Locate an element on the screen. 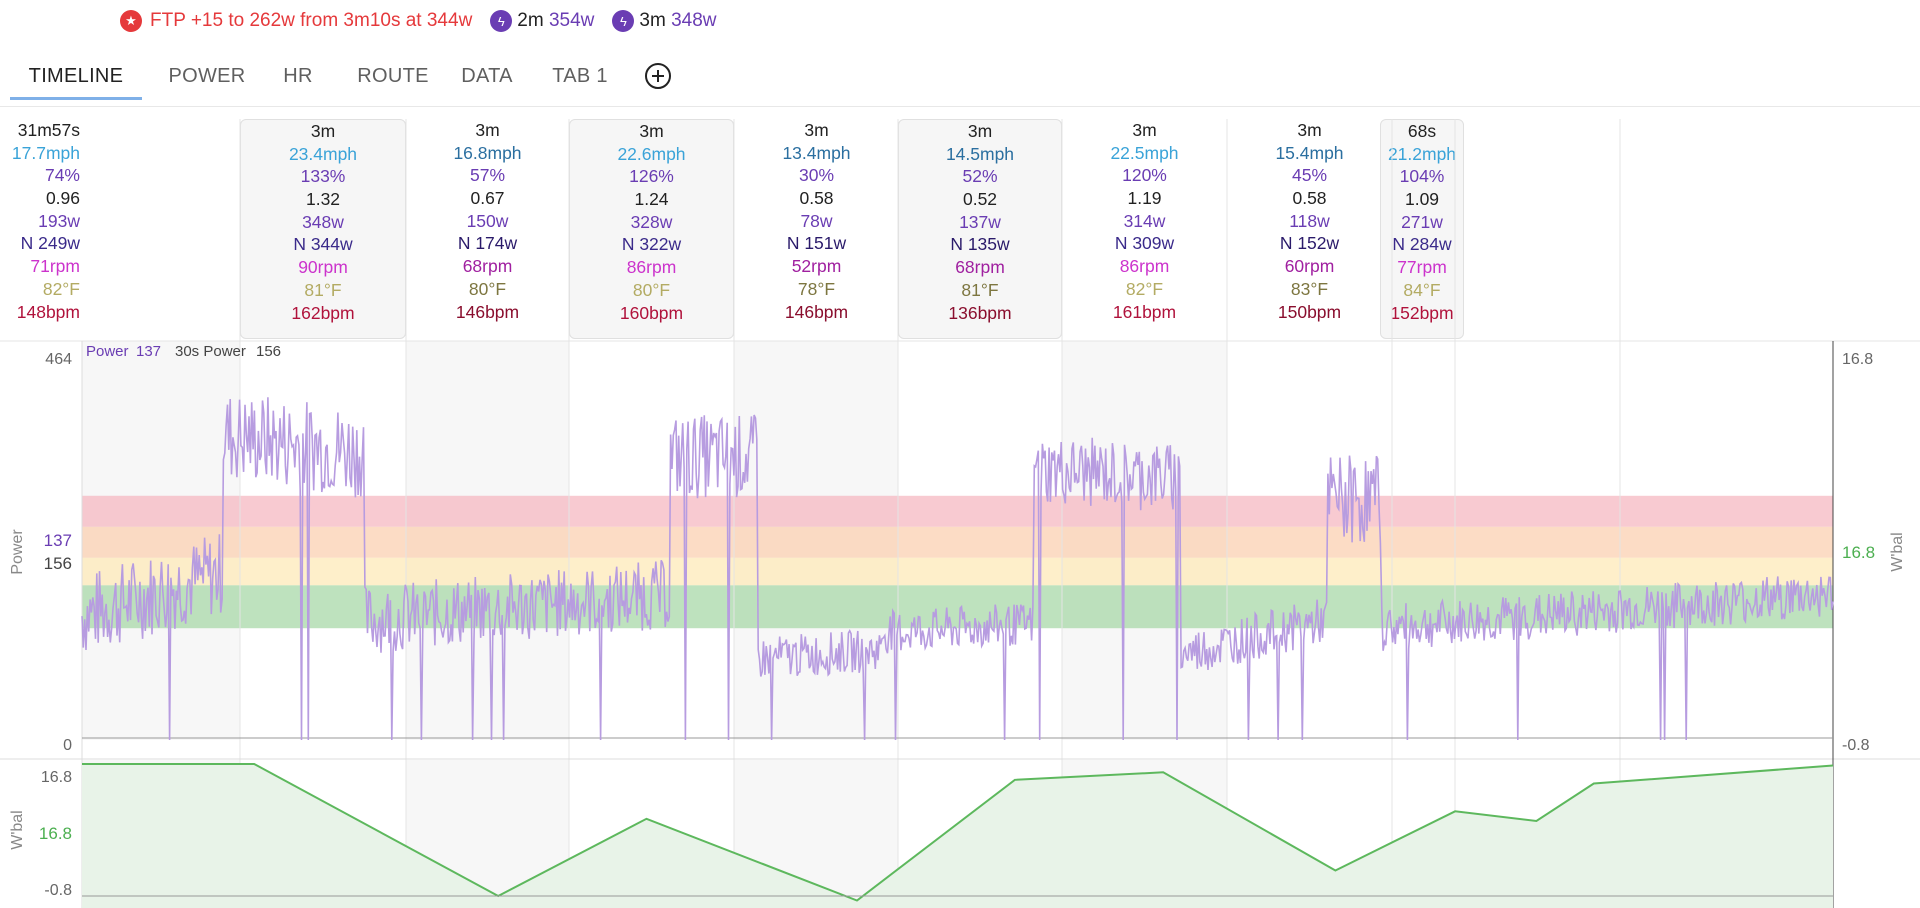  stat-if: 0.67 is located at coordinates (487, 198).